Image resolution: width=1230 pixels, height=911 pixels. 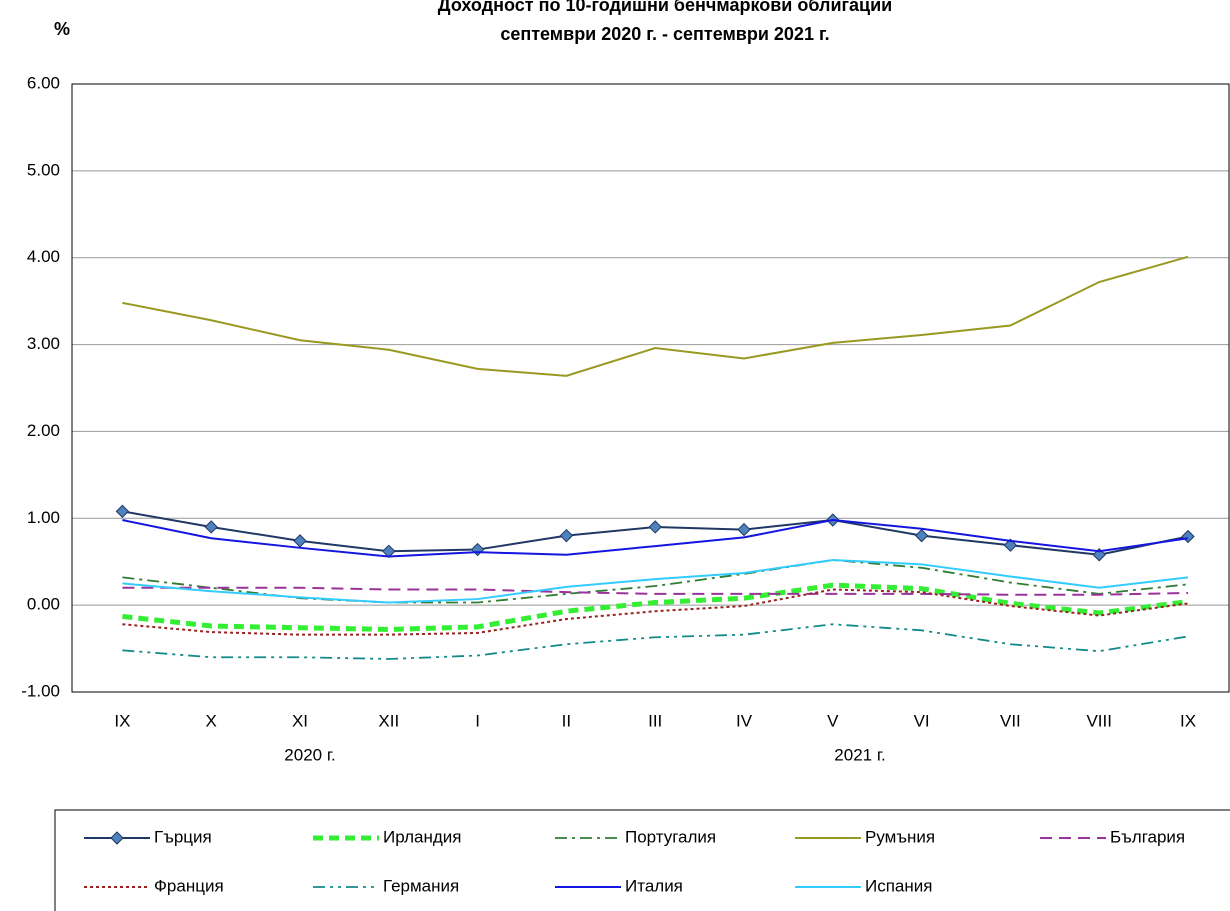 I want to click on x-tick-label: XI, so click(x=300, y=720).